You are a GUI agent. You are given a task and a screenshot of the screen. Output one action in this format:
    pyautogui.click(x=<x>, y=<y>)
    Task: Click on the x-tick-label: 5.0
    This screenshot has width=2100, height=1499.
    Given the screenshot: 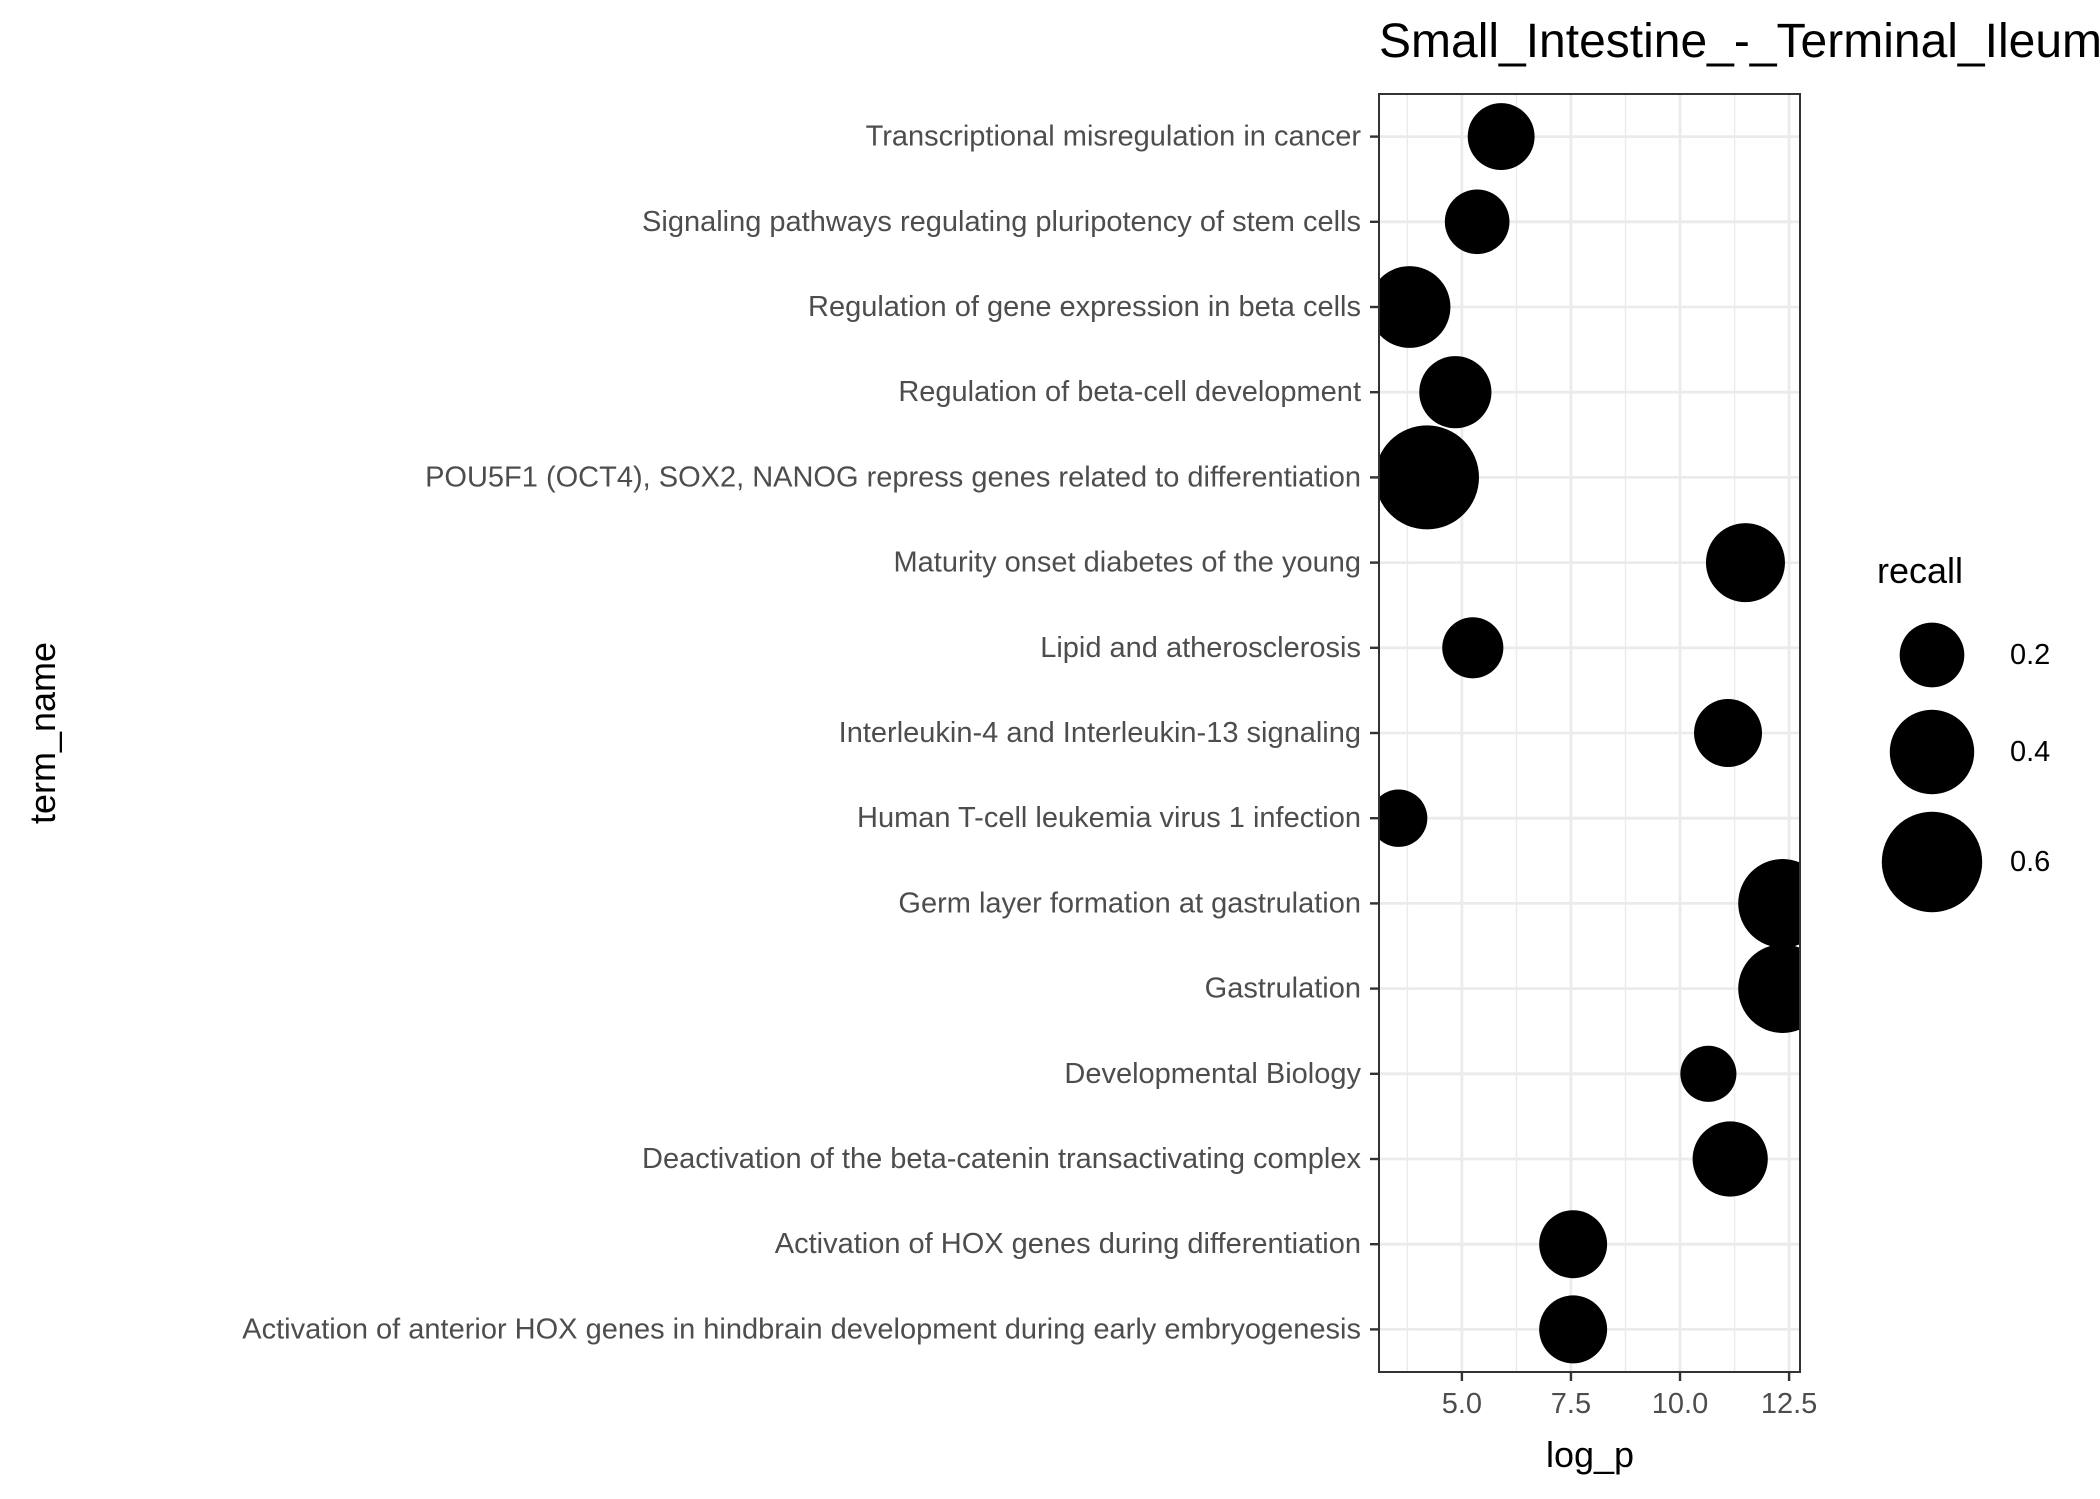 What is the action you would take?
    pyautogui.click(x=1462, y=1404)
    